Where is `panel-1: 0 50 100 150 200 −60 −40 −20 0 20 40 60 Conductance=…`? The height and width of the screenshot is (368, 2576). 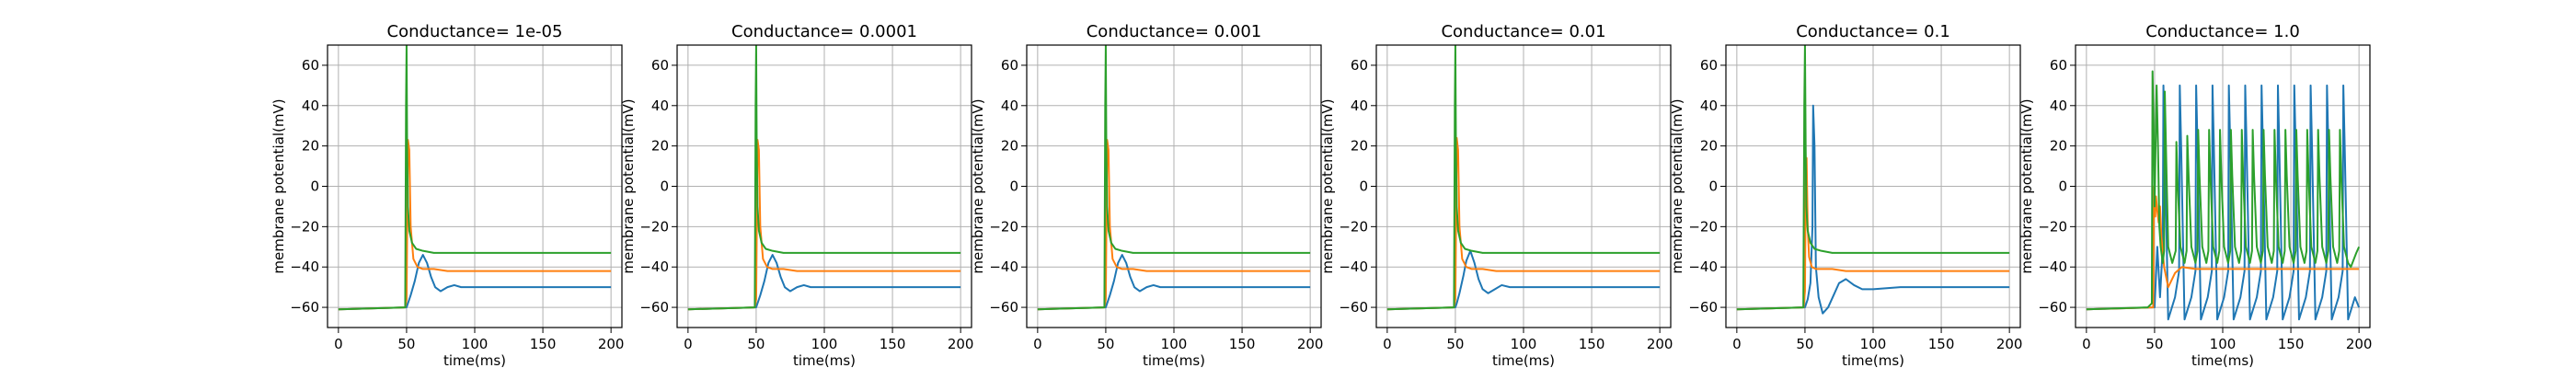
panel-1: 0 50 100 150 200 −60 −40 −20 0 20 40 60 Conductance=… is located at coordinates (447, 195).